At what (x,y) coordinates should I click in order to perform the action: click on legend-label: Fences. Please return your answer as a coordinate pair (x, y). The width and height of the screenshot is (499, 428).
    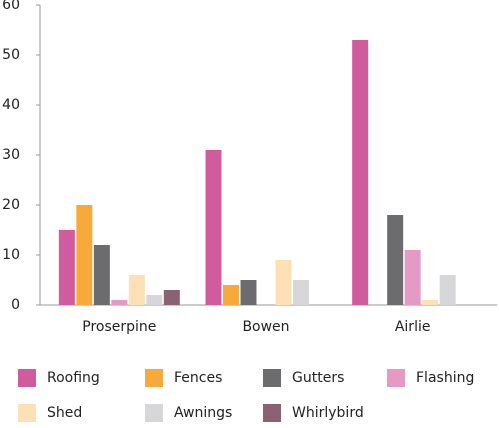
    Looking at the image, I should click on (198, 378).